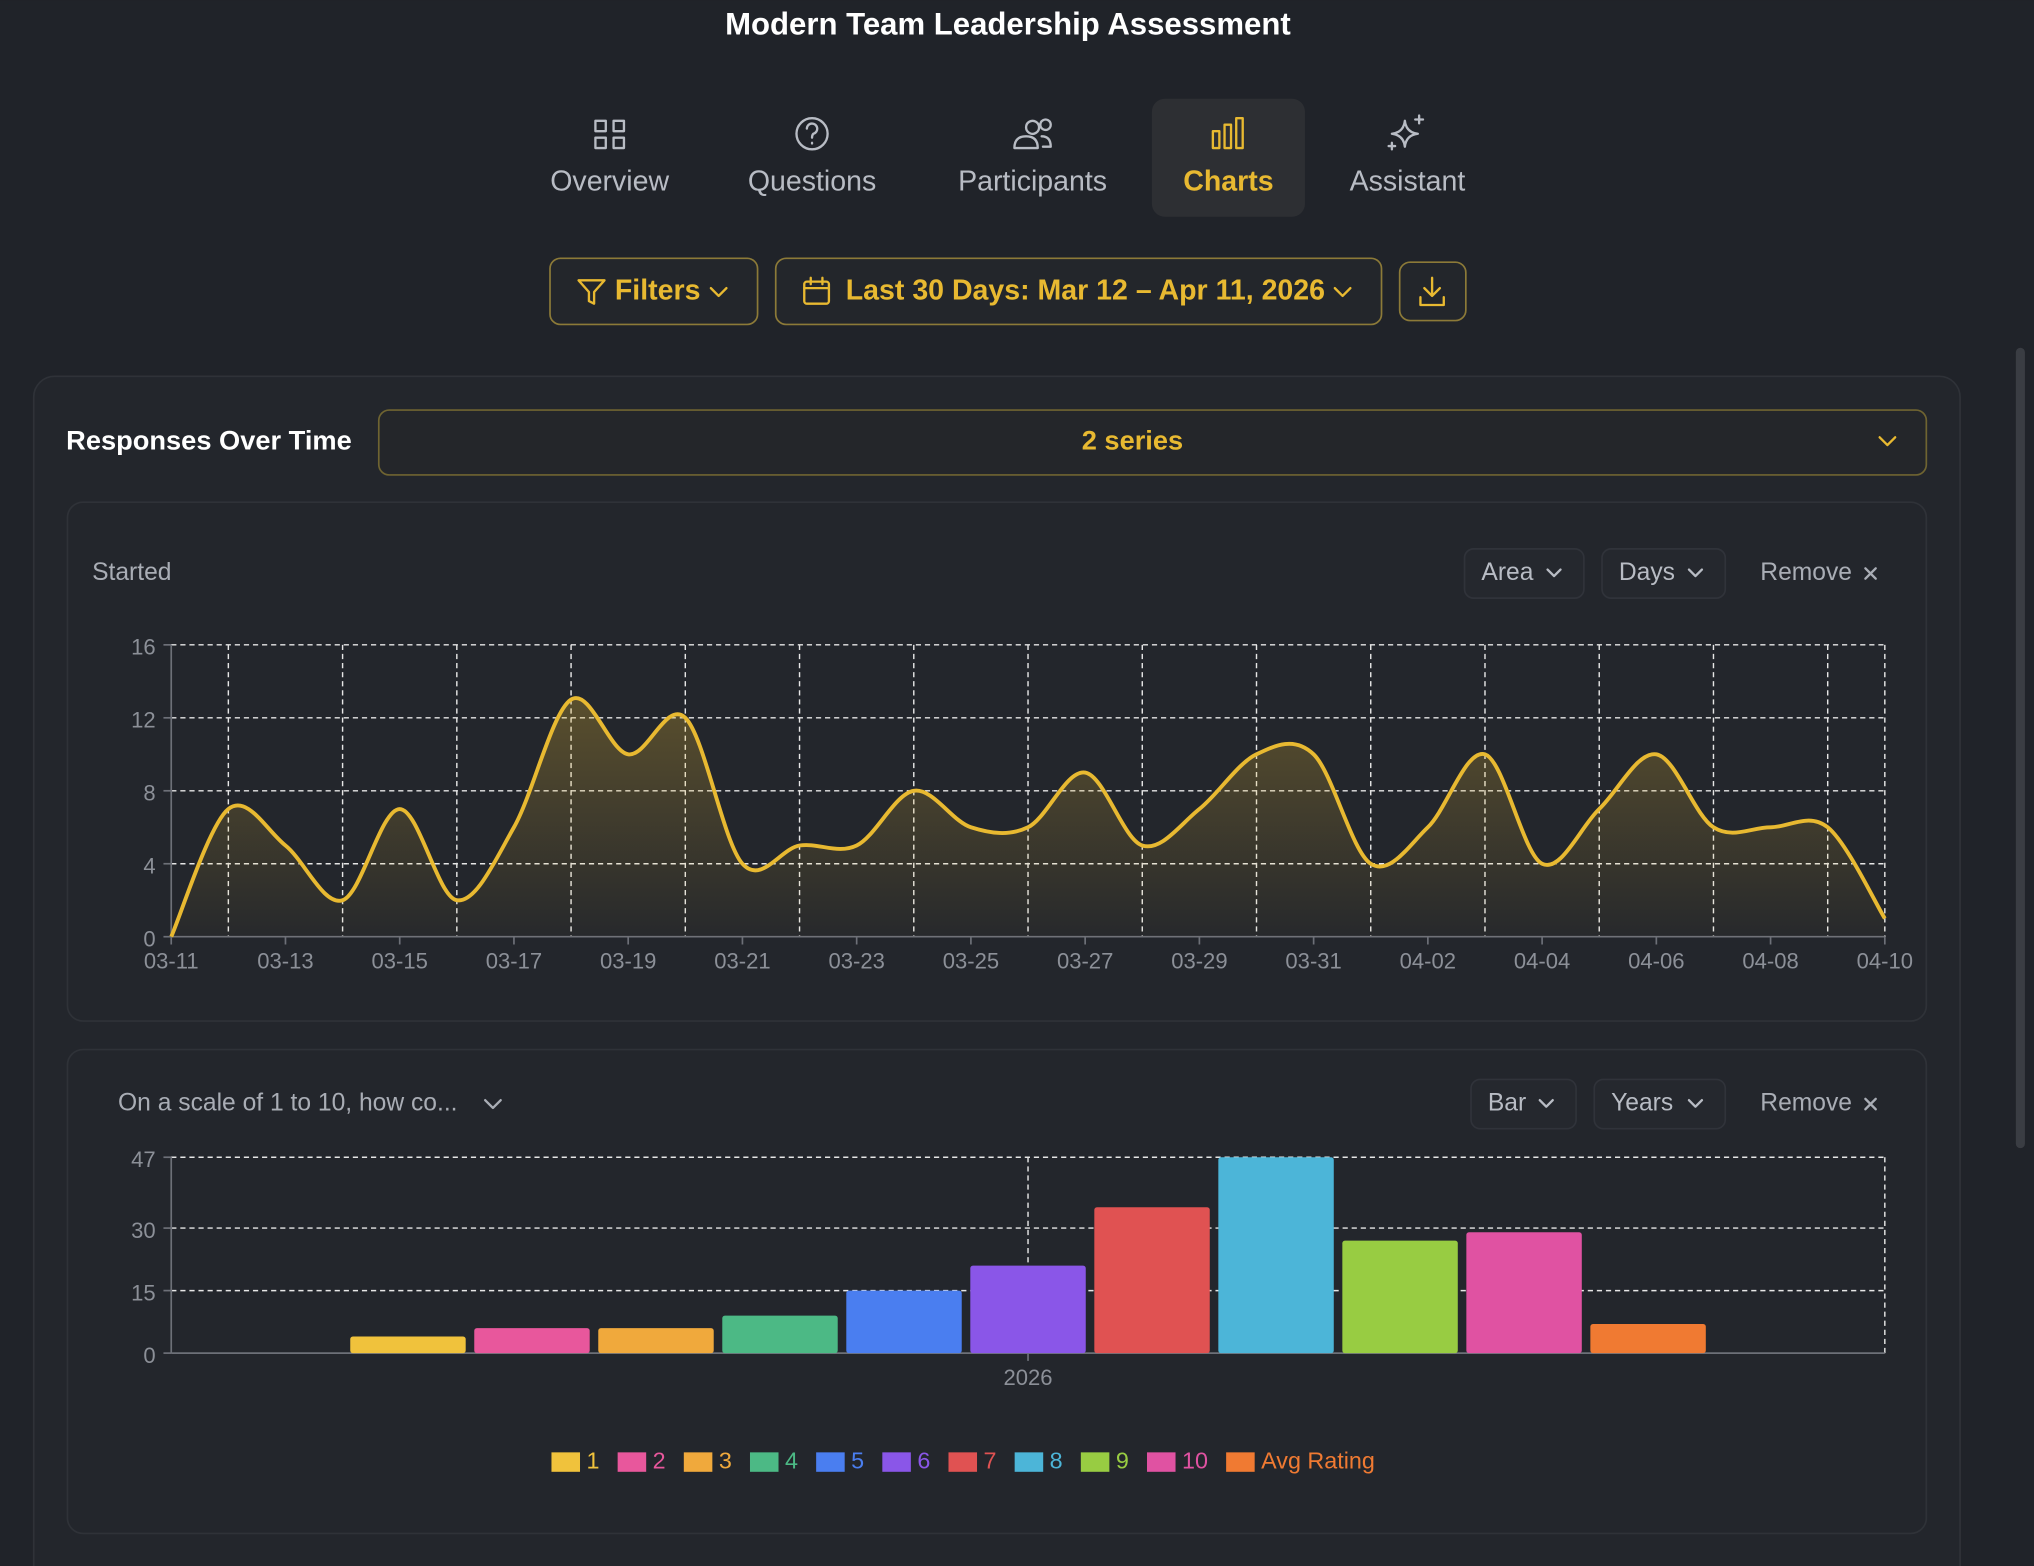 This screenshot has height=1566, width=2034. I want to click on filters-button: Filters, so click(654, 291).